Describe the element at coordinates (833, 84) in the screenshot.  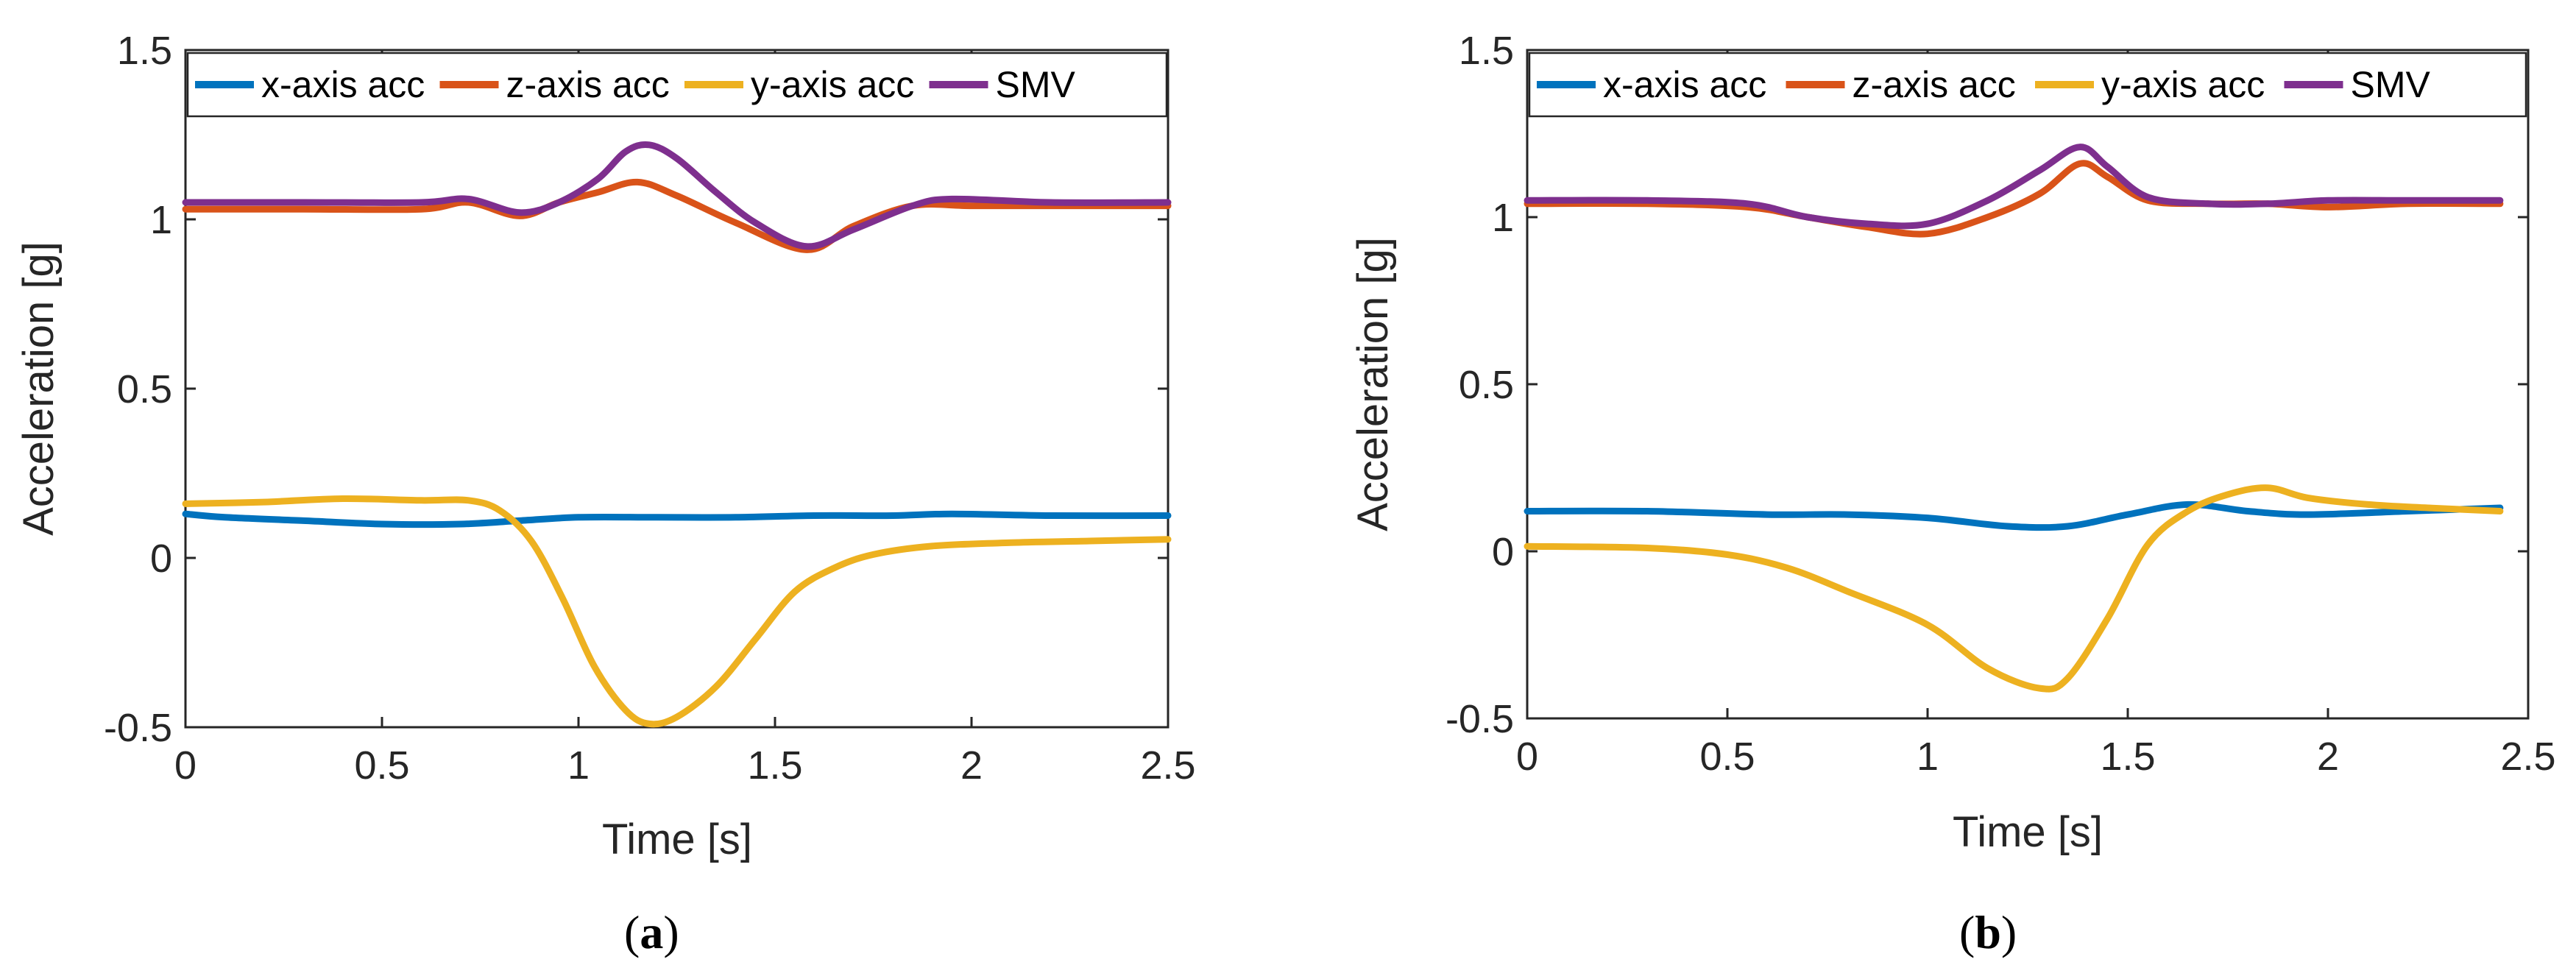
I see `legend-label-y-axis-acc-a: y-axis acc` at that location.